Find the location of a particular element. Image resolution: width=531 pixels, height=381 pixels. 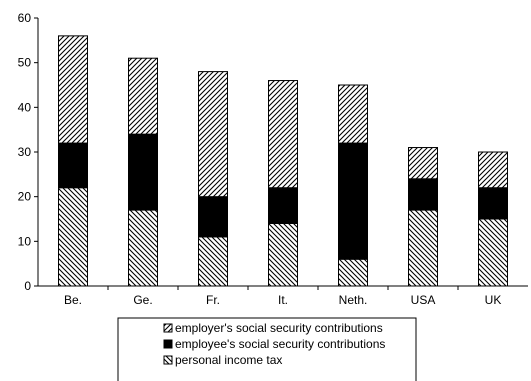

x-tick-label: Fr. is located at coordinates (213, 300).